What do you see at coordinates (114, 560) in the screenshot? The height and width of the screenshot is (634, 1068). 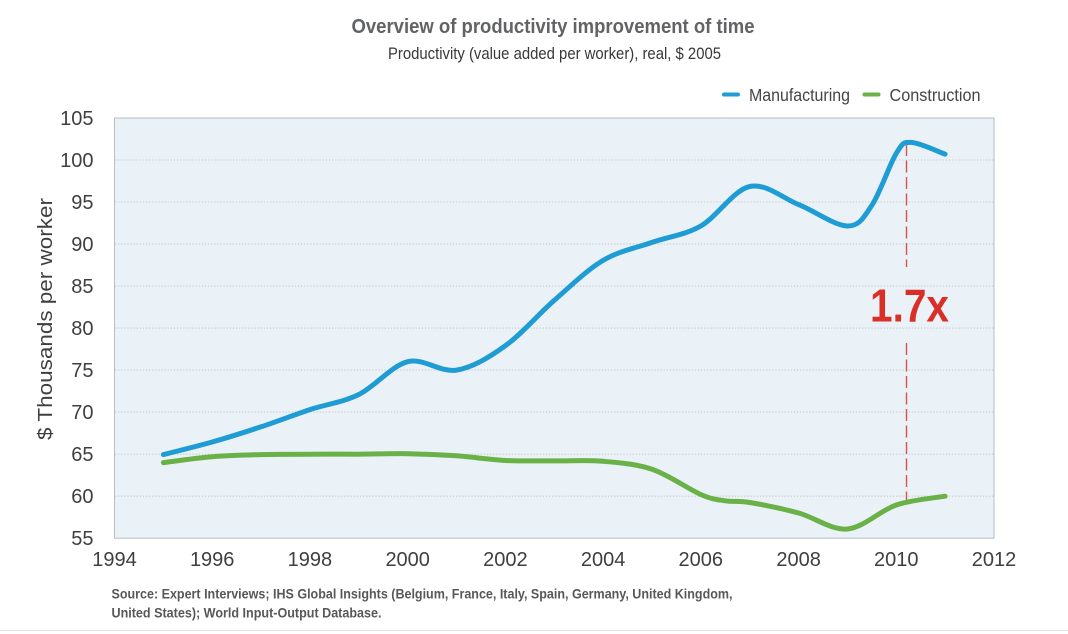 I see `svg-text: 1994` at bounding box center [114, 560].